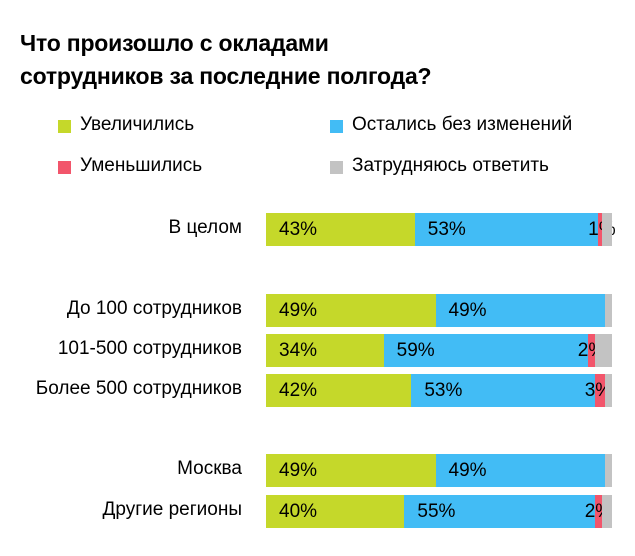 Image resolution: width=635 pixels, height=556 pixels. Describe the element at coordinates (298, 229) in the screenshot. I see `data-label: 43%` at that location.